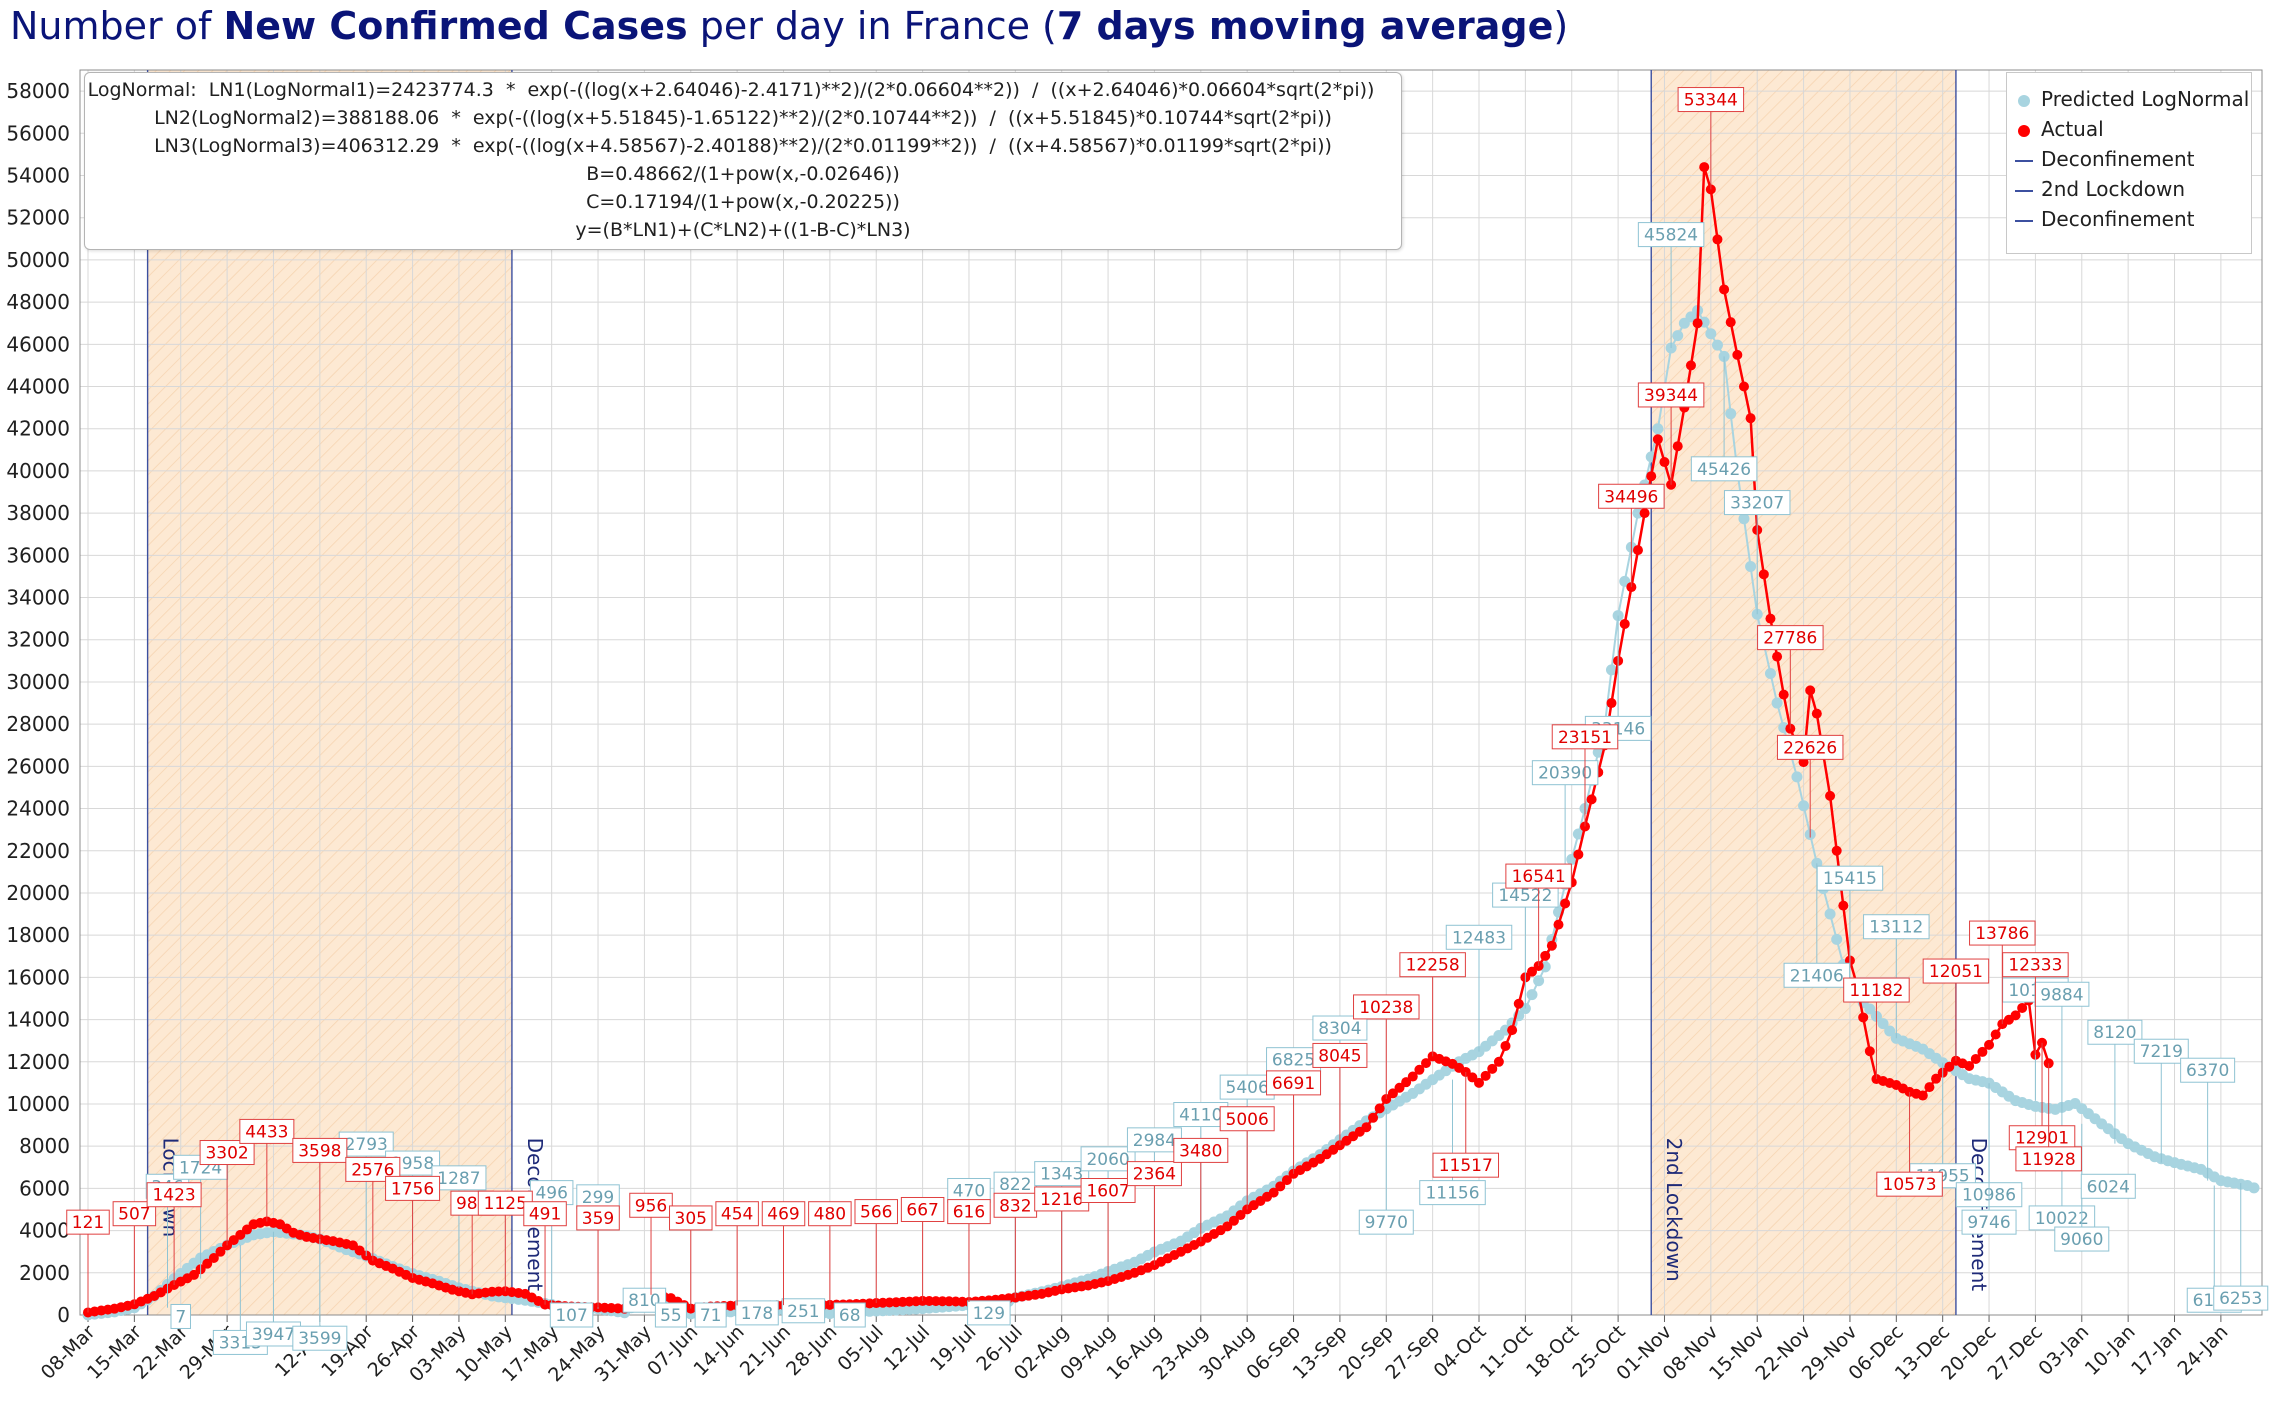  Describe the element at coordinates (2129, 191) in the screenshot. I see `legend-item-2nd-lockdown: 2nd Lockdown` at that location.